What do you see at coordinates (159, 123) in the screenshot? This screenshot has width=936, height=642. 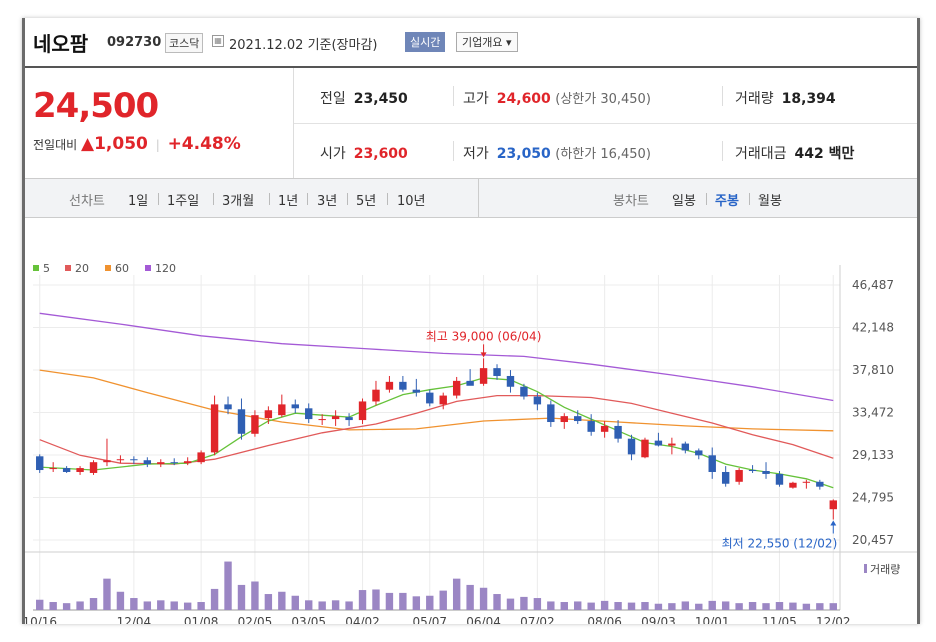 I see `price-summary: 24,500 전일대비 ▲1,050 | +4.48%` at bounding box center [159, 123].